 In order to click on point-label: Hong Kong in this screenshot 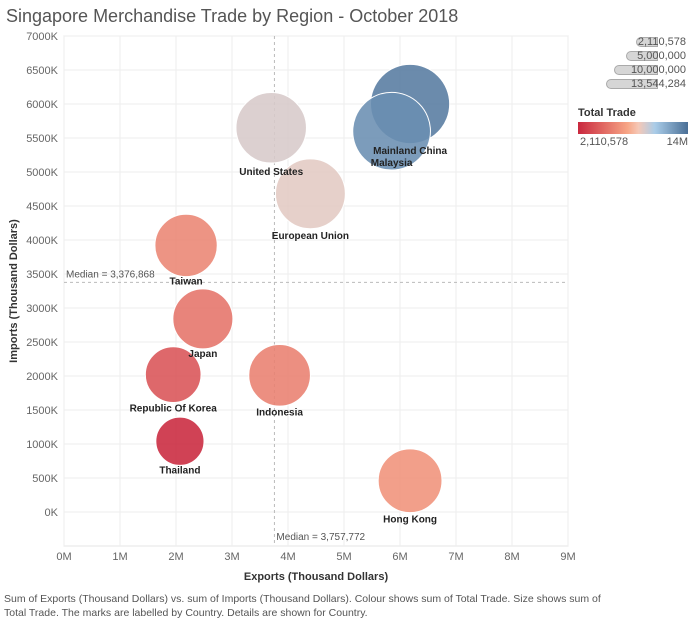, I will do `click(410, 520)`.